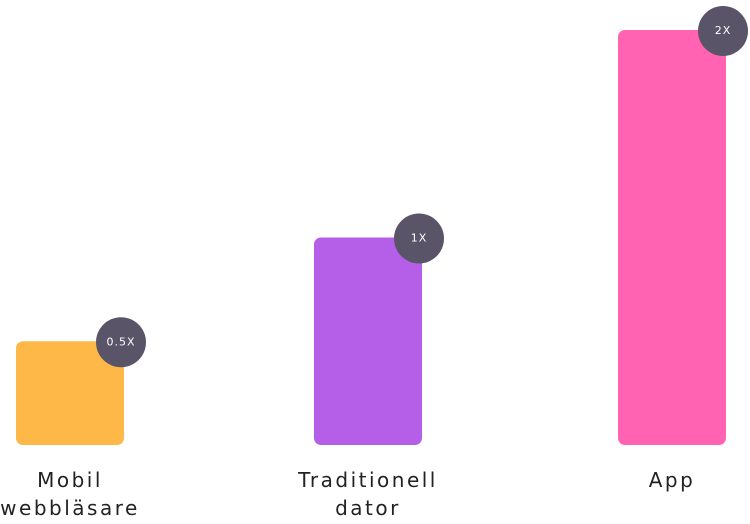 The height and width of the screenshot is (524, 750). Describe the element at coordinates (672, 480) in the screenshot. I see `category-label: App` at that location.